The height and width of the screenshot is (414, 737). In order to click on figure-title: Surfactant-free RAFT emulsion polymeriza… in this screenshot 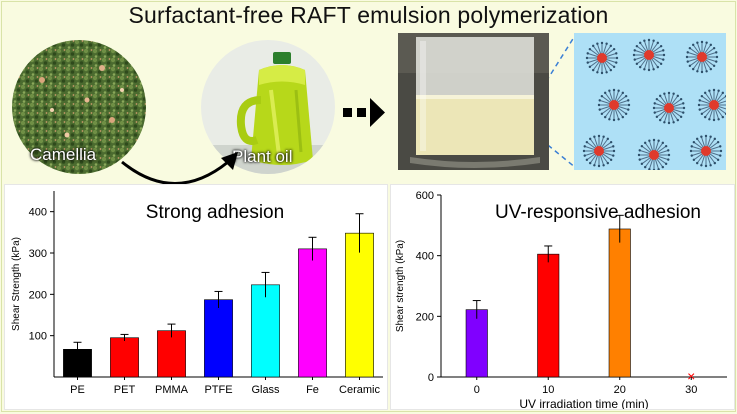, I will do `click(368, 15)`.